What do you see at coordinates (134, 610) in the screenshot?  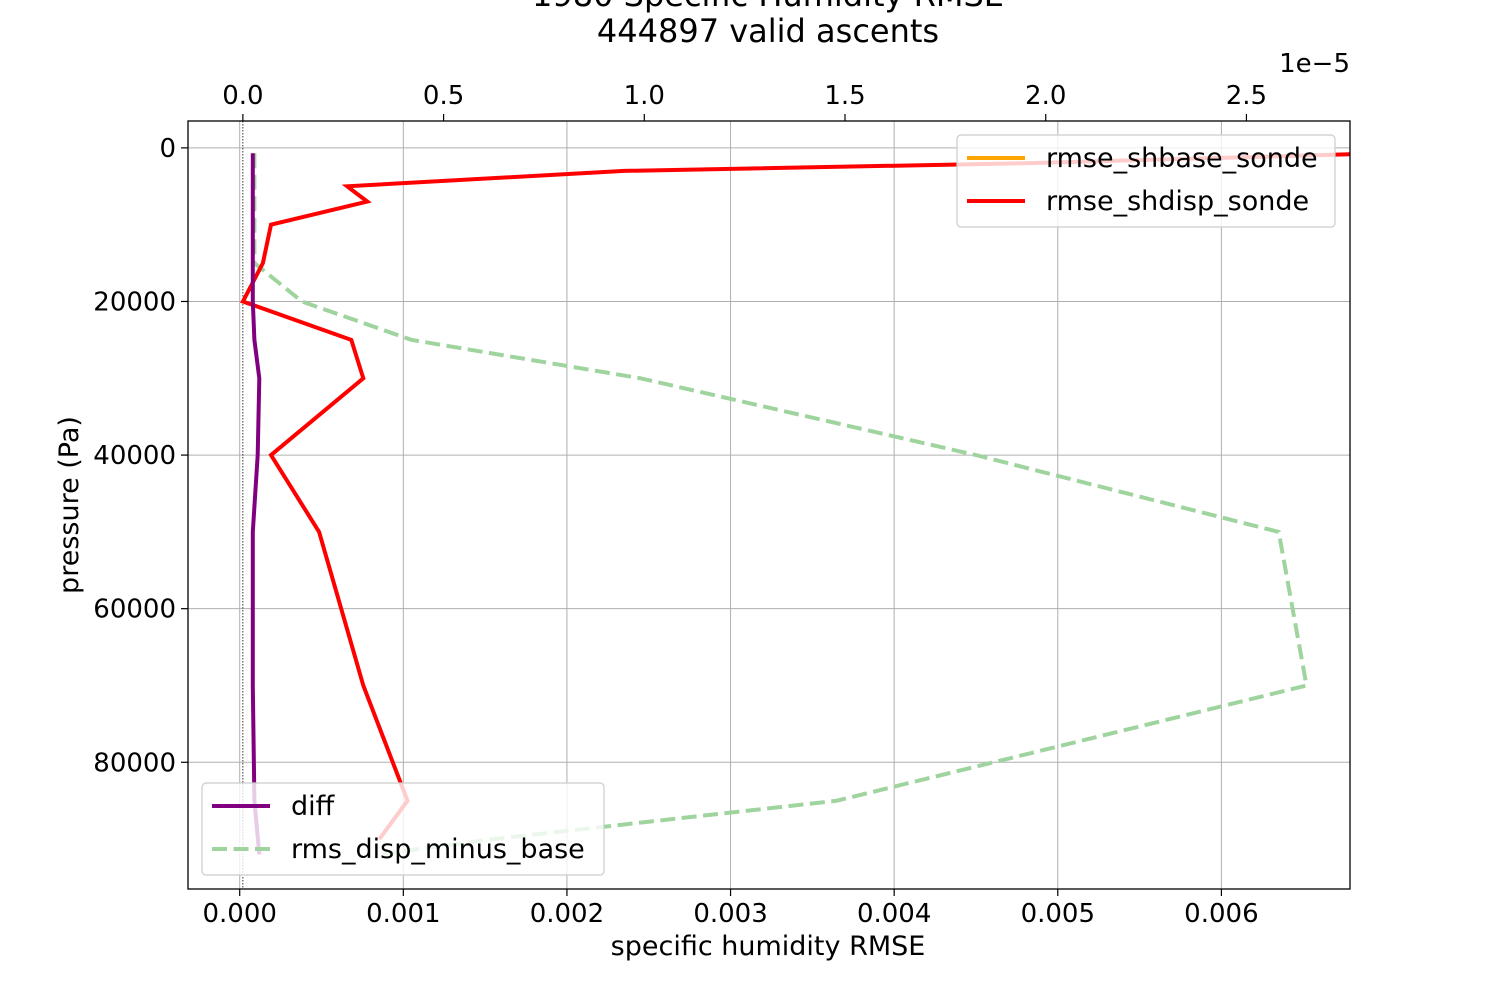 I see `y-tick-label: 60000` at bounding box center [134, 610].